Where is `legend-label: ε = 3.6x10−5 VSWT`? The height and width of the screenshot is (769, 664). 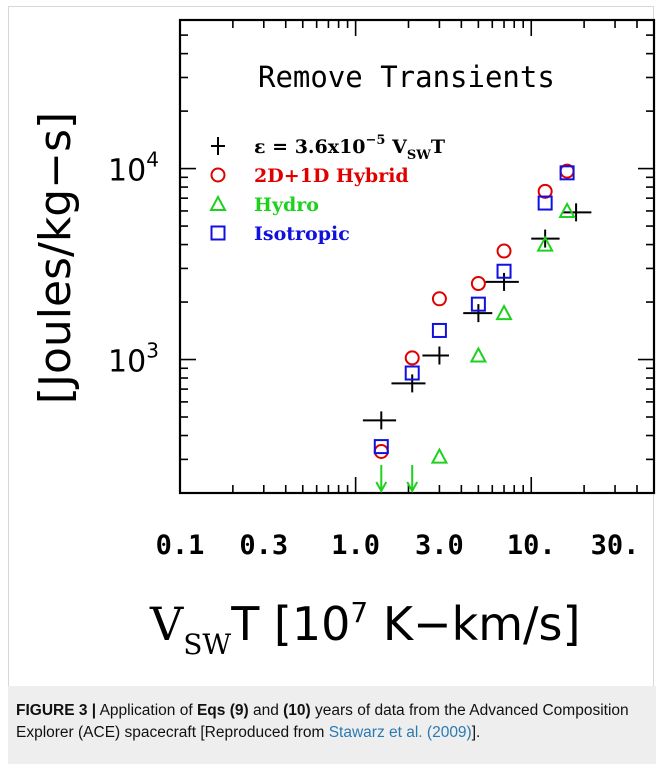
legend-label: ε = 3.6x10−5 VSWT is located at coordinates (349, 148).